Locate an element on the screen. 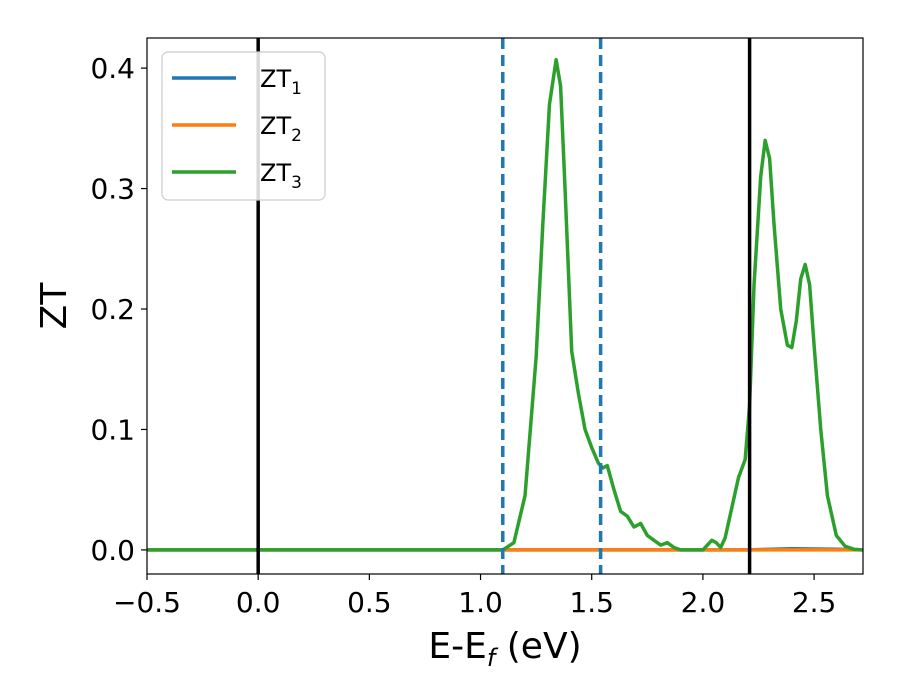  legend: ZT1 ZT2 ZT3 is located at coordinates (243, 126).